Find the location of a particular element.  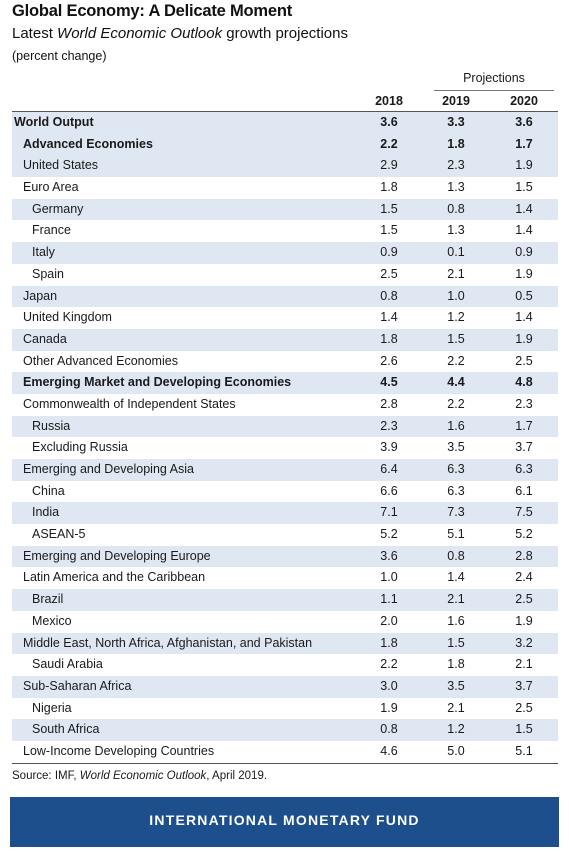

cell-2018: 2.2 is located at coordinates (389, 664).